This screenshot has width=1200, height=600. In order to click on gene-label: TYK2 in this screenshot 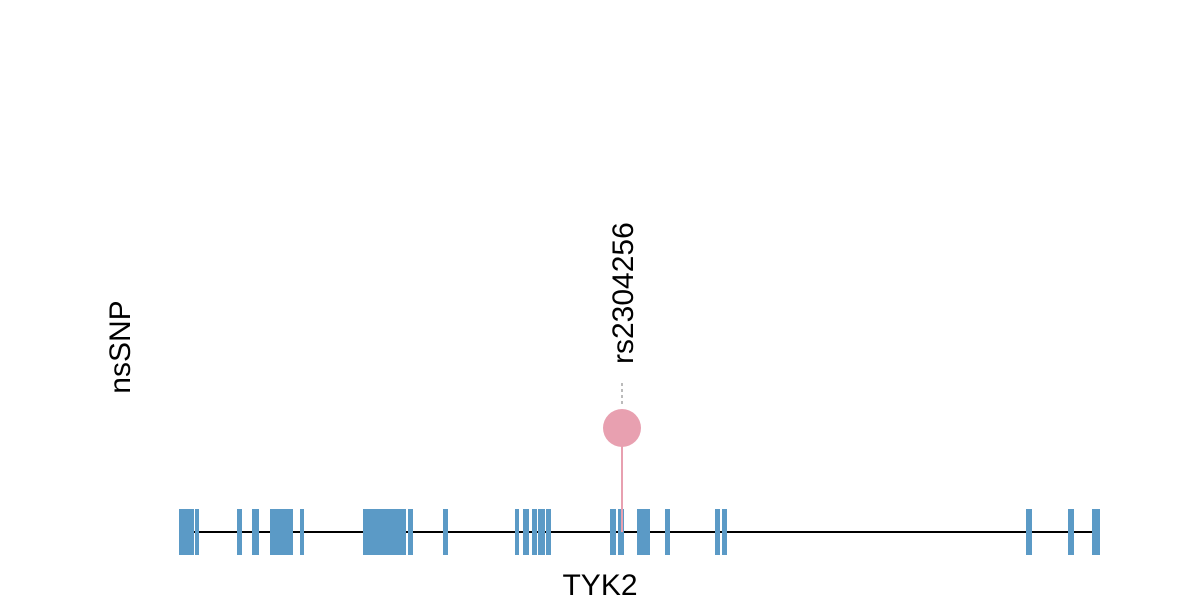, I will do `click(599, 584)`.